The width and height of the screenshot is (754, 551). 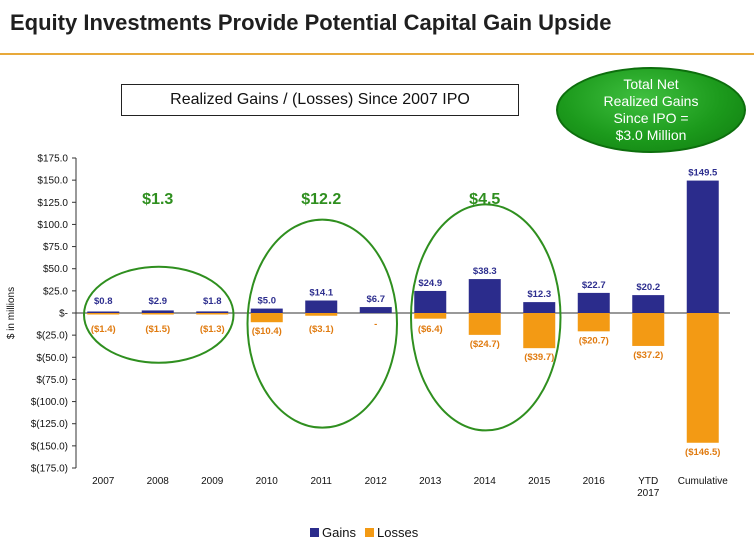 I want to click on y-axis-title: $ in millions, so click(x=11, y=313).